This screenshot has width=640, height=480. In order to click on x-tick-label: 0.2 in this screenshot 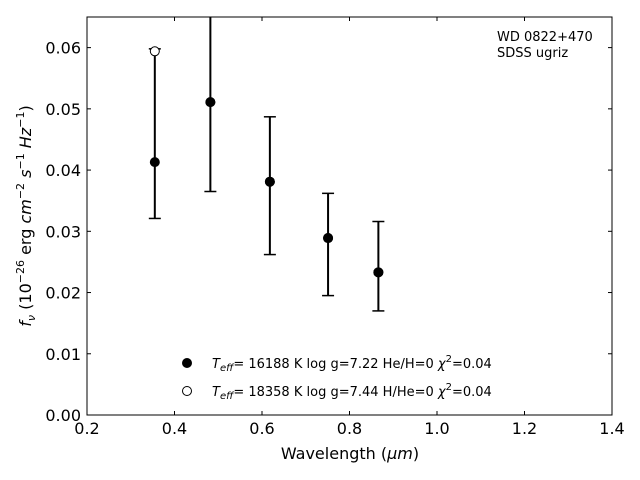, I will do `click(86, 428)`.